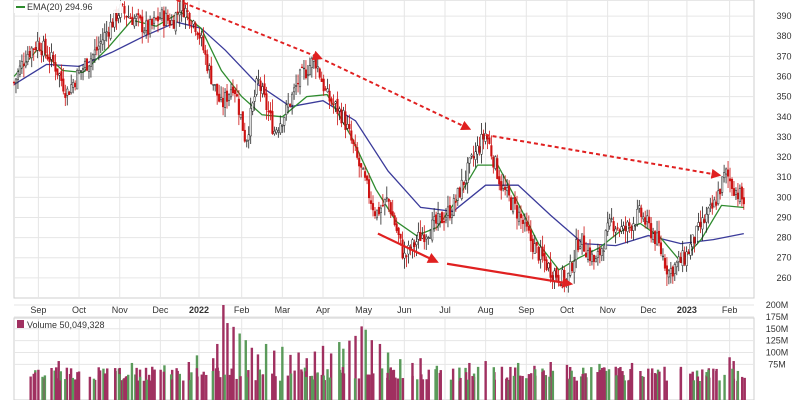 Image resolution: width=800 pixels, height=400 pixels. I want to click on trend-arrow-dashed, so click(603, 156).